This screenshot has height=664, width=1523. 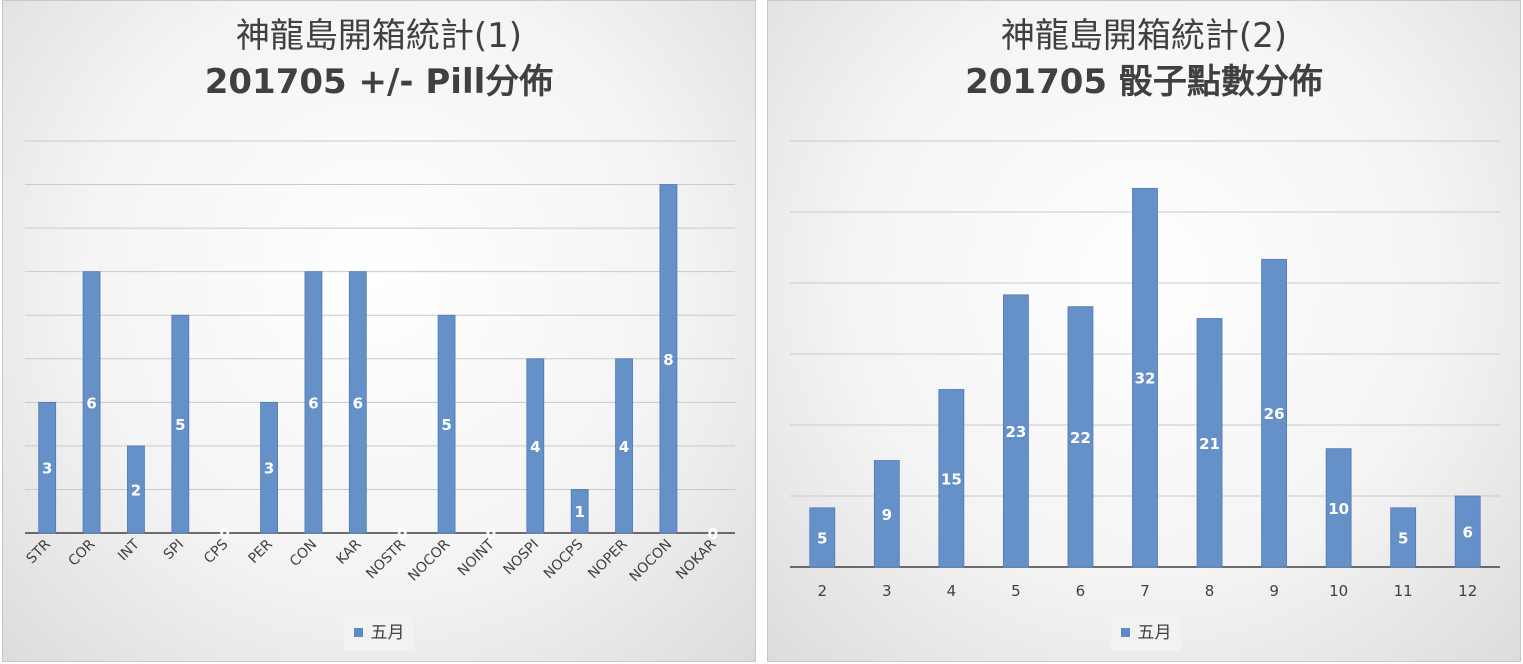 I want to click on data-label: 1, so click(x=579, y=512).